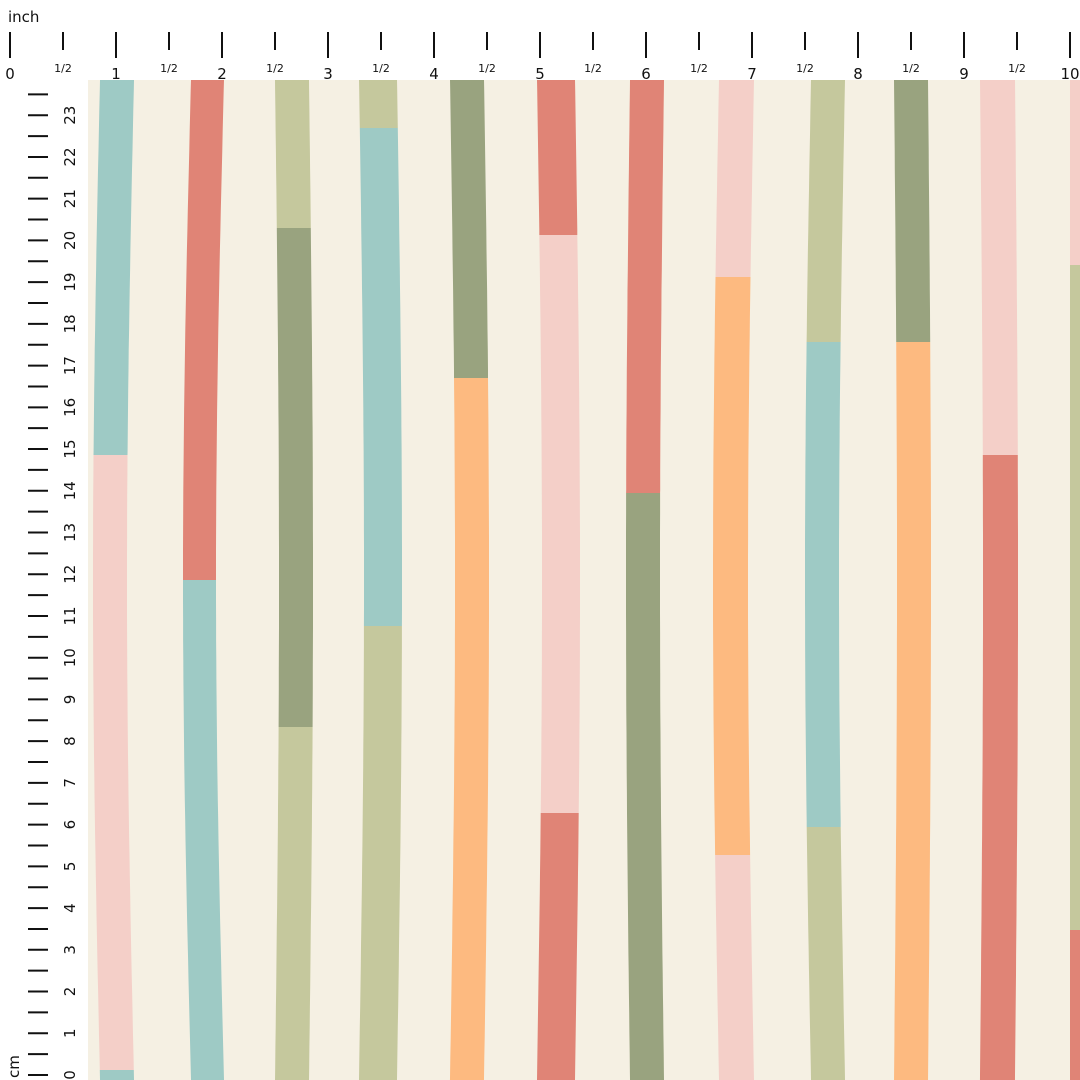  What do you see at coordinates (70, 323) in the screenshot?
I see `cm-label: 18` at bounding box center [70, 323].